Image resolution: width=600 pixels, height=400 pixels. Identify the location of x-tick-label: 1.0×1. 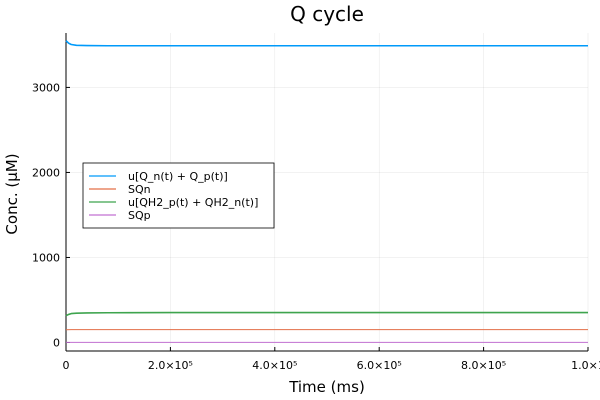
(585, 365).